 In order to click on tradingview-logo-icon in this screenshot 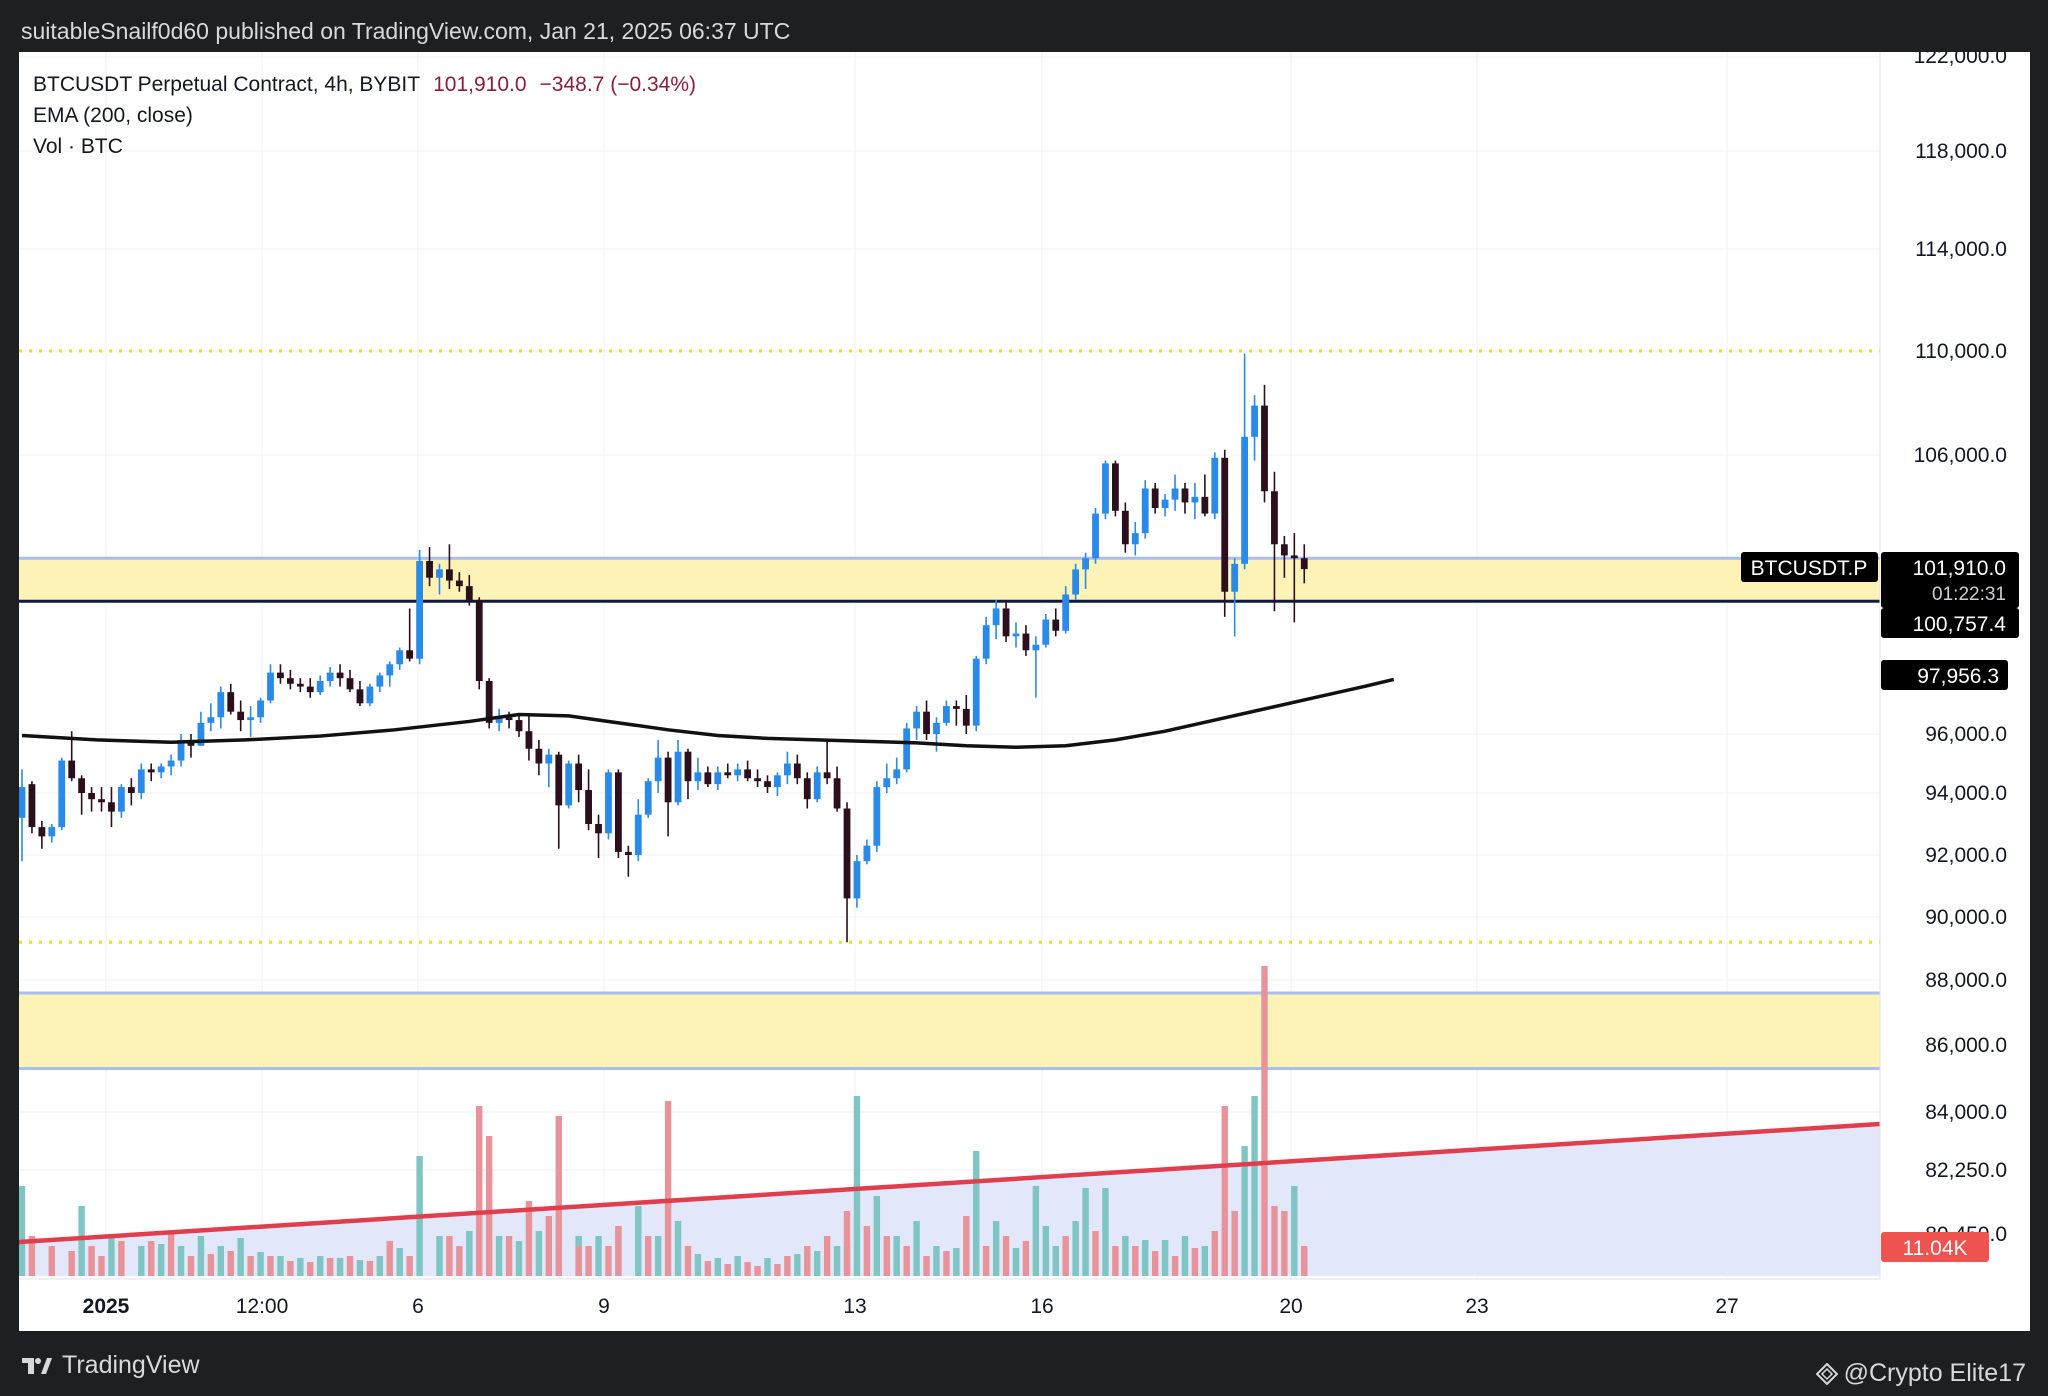, I will do `click(37, 1365)`.